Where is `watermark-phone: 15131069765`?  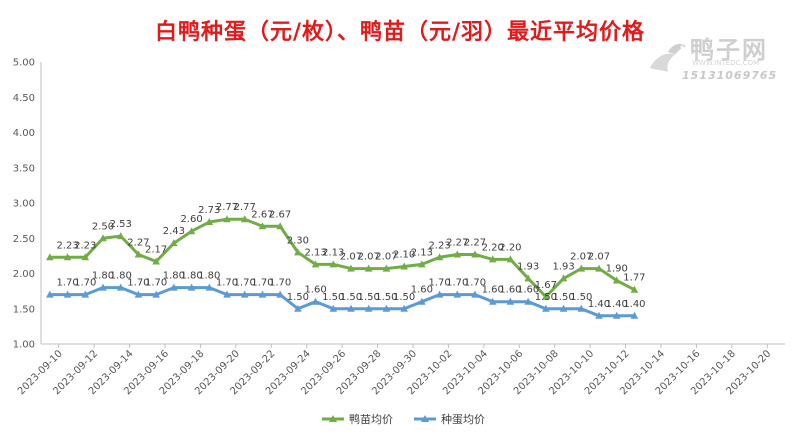
watermark-phone: 15131069765 is located at coordinates (730, 75).